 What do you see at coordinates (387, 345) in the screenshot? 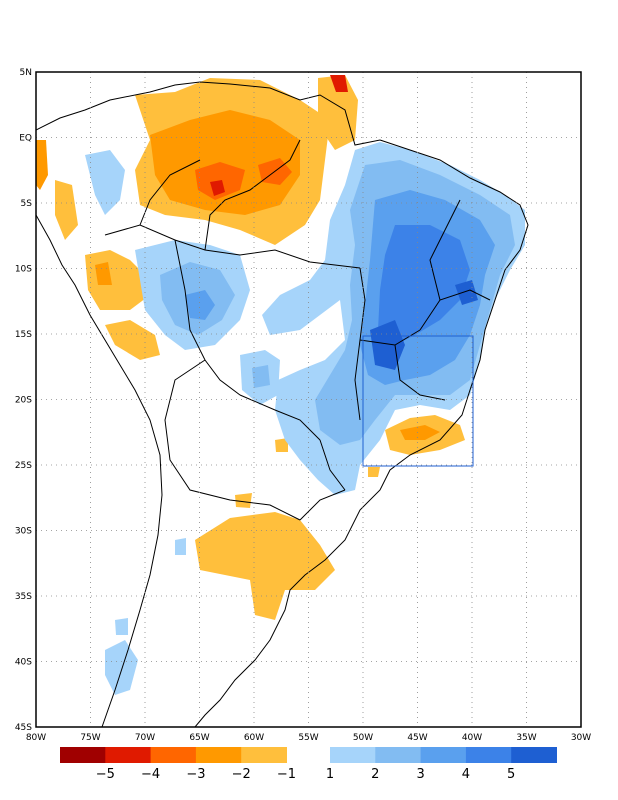
I see `positive-anomaly-northeast-l5` at bounding box center [387, 345].